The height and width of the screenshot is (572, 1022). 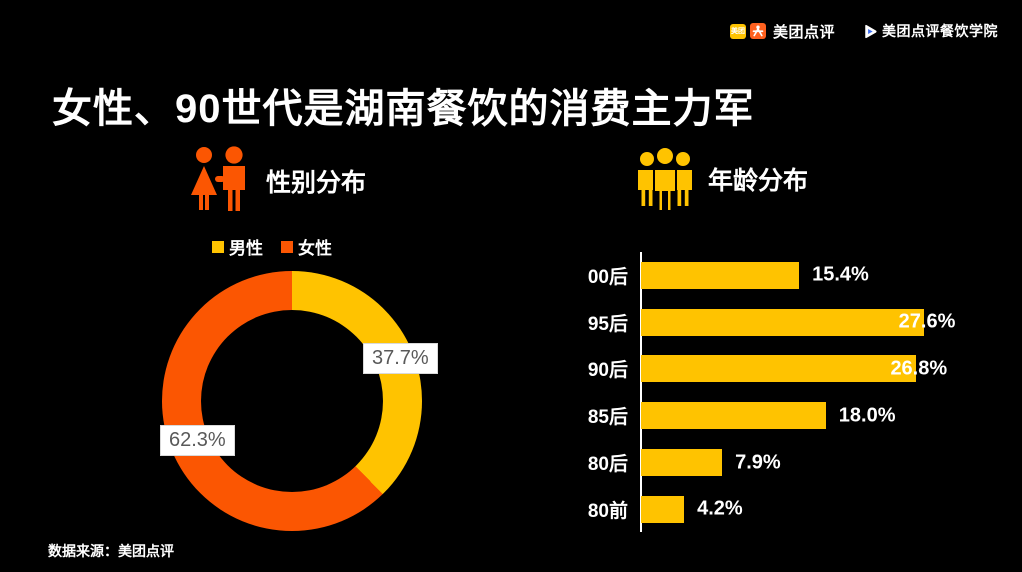 What do you see at coordinates (316, 183) in the screenshot?
I see `gender-section-title: 性别分布` at bounding box center [316, 183].